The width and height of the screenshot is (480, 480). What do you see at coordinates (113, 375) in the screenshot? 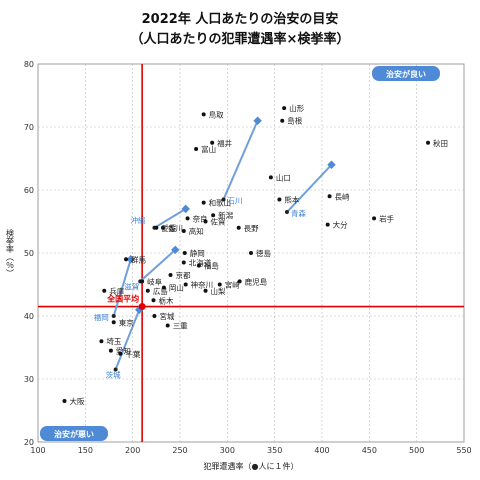
I see `highlight-label: 茨城` at bounding box center [113, 375].